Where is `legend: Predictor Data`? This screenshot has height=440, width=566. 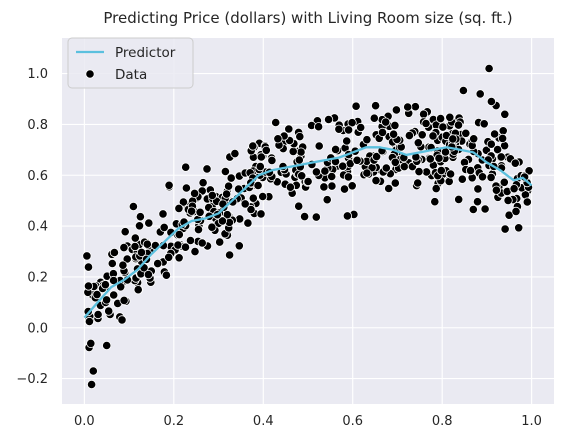 legend: Predictor Data is located at coordinates (130, 63).